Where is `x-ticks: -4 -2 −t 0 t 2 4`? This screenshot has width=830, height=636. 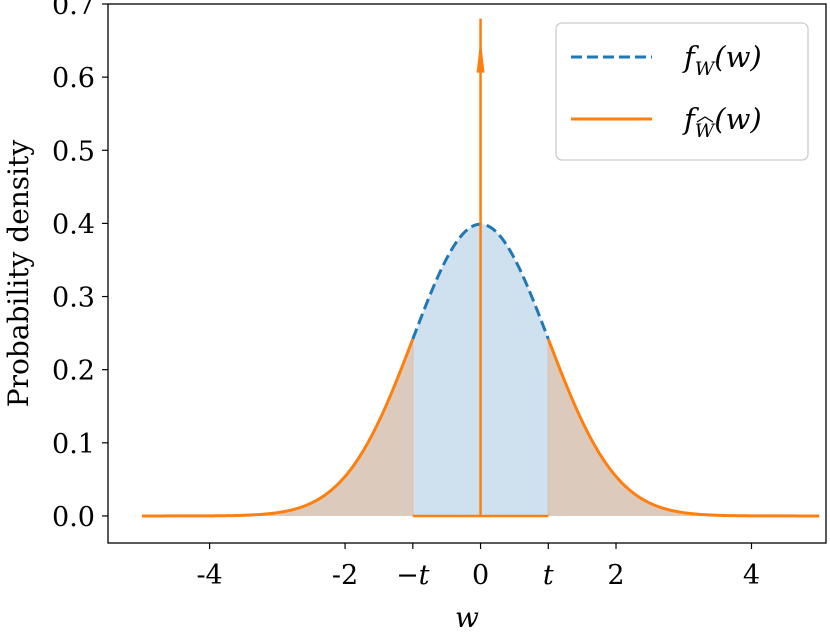
x-ticks: -4 -2 −t 0 t 2 4 is located at coordinates (478, 567).